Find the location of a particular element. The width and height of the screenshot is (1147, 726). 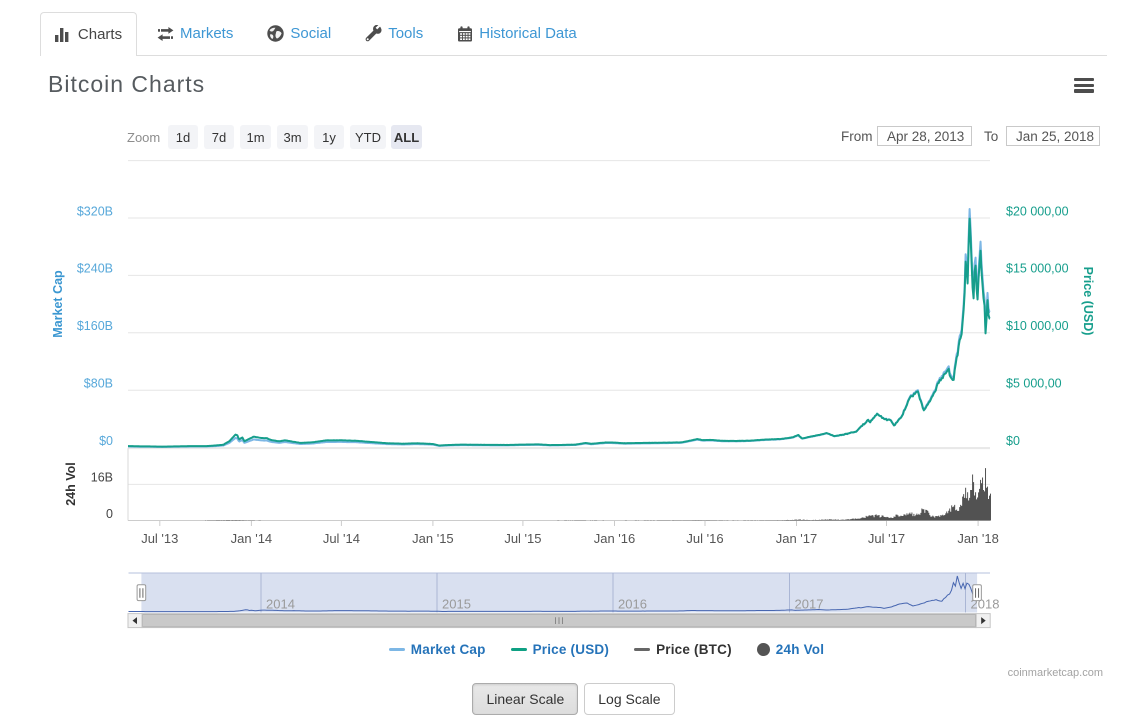

volume-tick-label: 0 is located at coordinates (109, 514).